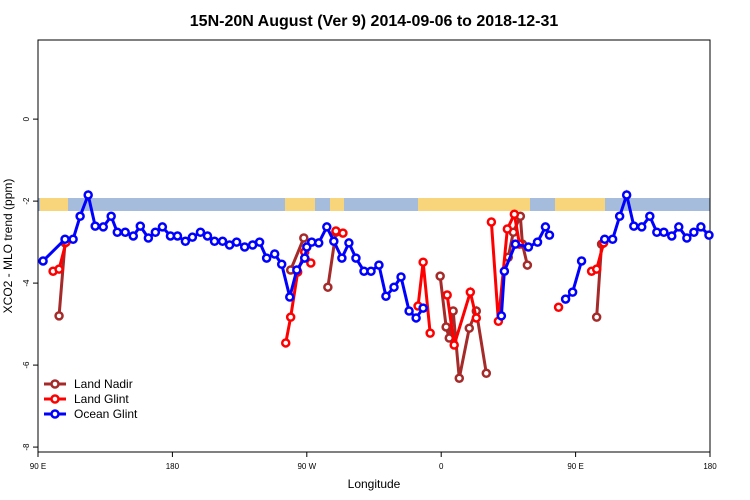 This screenshot has height=500, width=750. What do you see at coordinates (306, 466) in the screenshot?
I see `x-tick-label: 90 W` at bounding box center [306, 466].